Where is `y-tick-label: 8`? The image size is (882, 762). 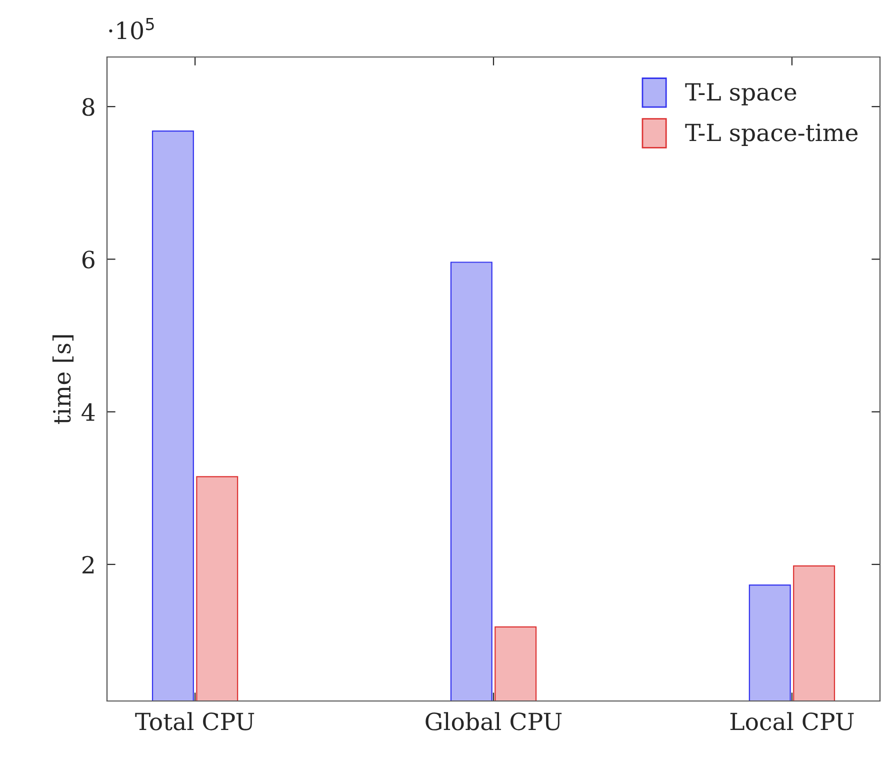 y-tick-label: 8 is located at coordinates (88, 107).